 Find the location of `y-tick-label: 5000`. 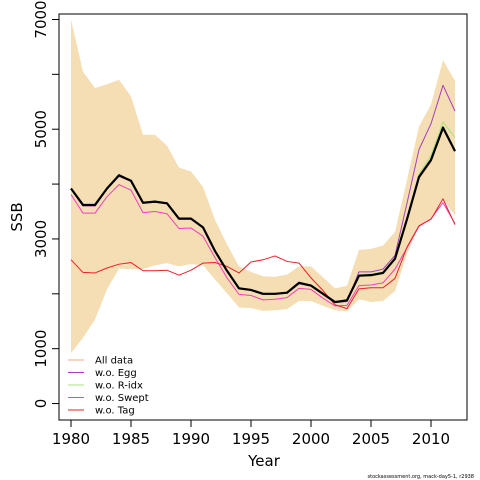

y-tick-label: 5000 is located at coordinates (41, 129).